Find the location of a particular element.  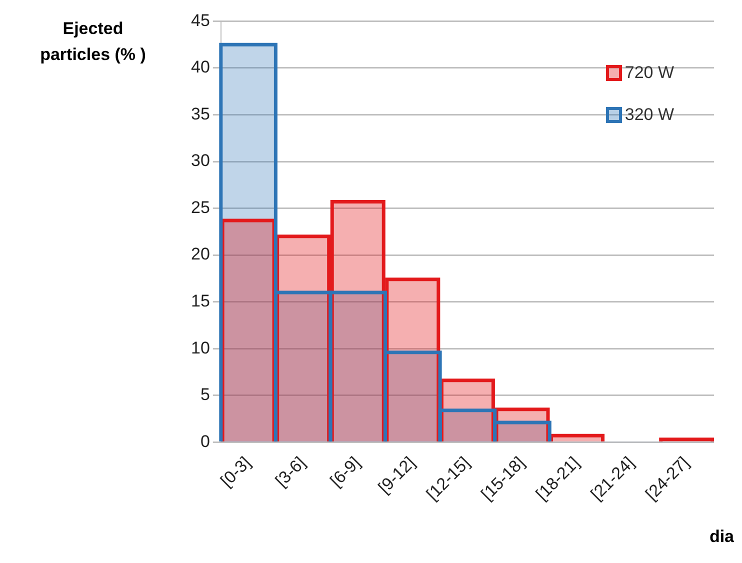

y-tick-label: 30 is located at coordinates (200, 160).